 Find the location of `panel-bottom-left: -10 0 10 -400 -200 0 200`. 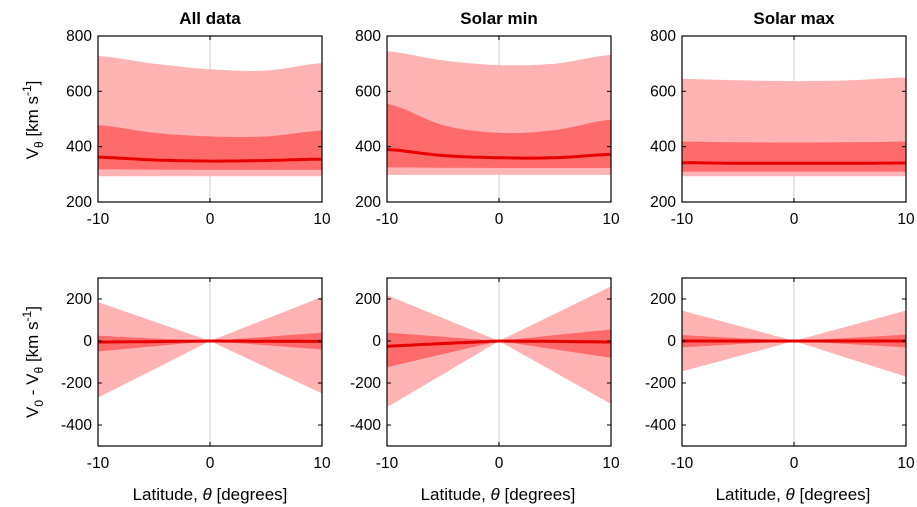

panel-bottom-left: -10 0 10 -400 -200 0 200 is located at coordinates (196, 374).